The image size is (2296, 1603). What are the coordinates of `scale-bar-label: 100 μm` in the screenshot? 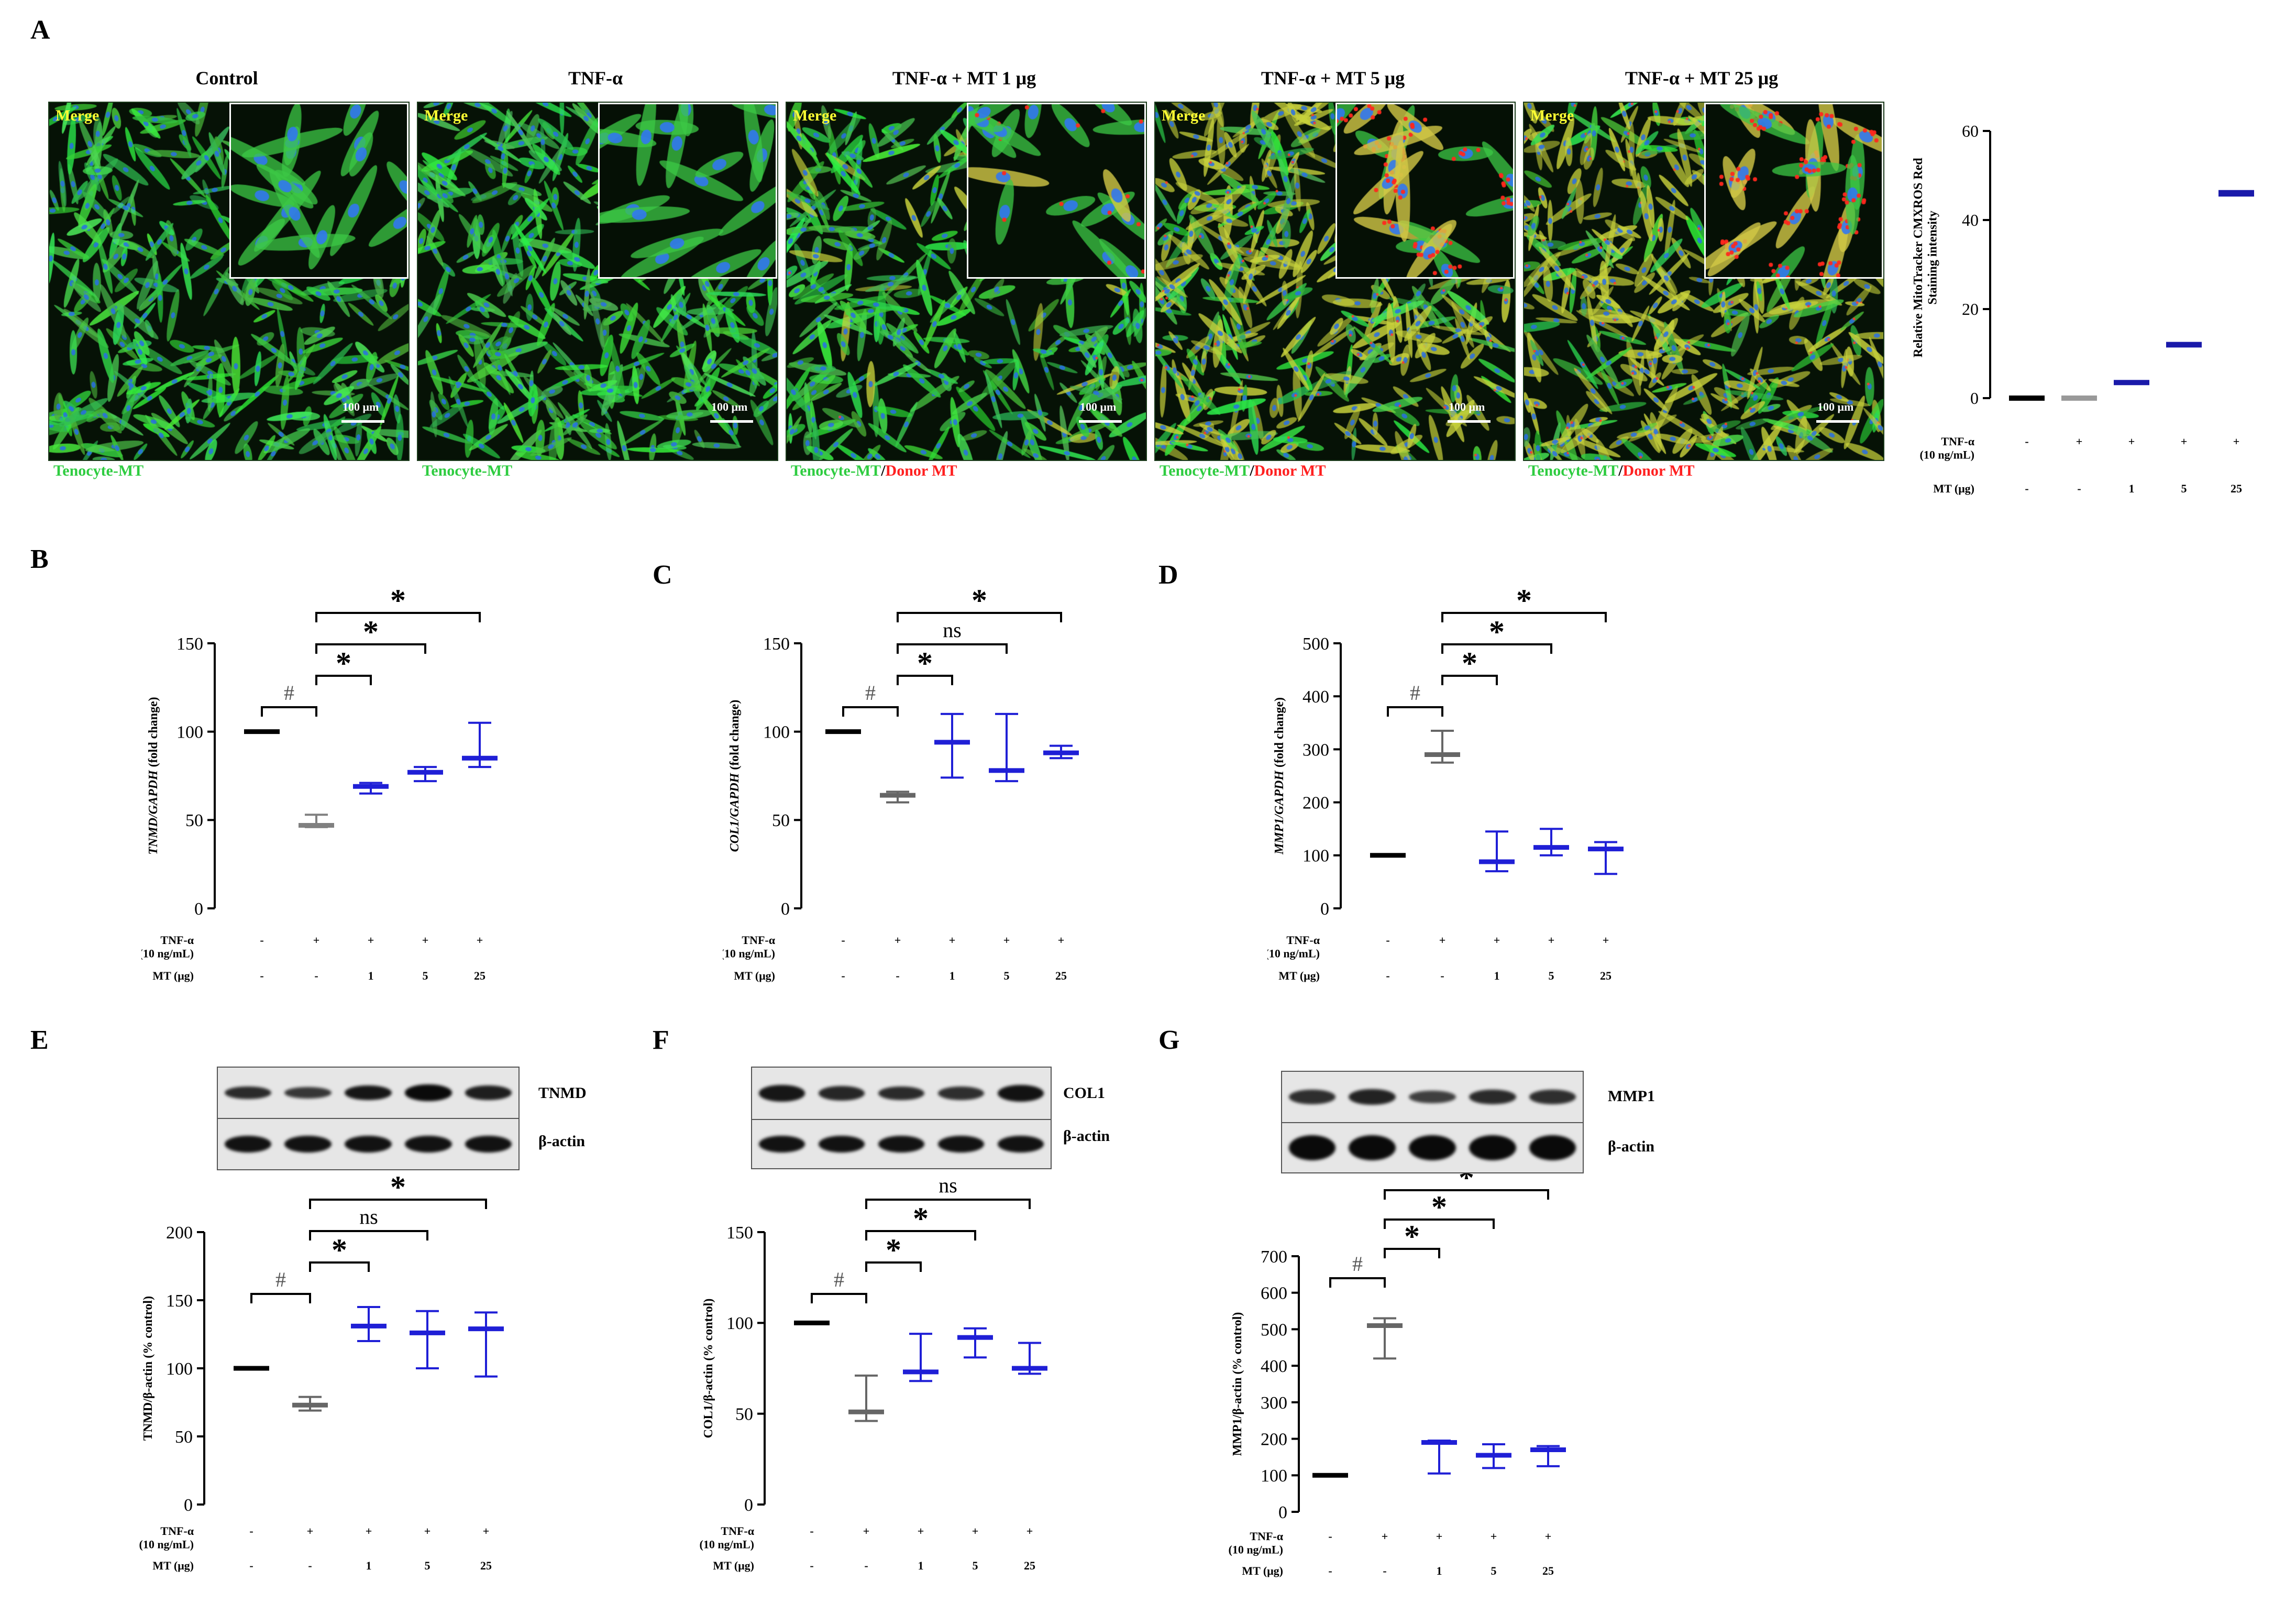 It's located at (1467, 406).